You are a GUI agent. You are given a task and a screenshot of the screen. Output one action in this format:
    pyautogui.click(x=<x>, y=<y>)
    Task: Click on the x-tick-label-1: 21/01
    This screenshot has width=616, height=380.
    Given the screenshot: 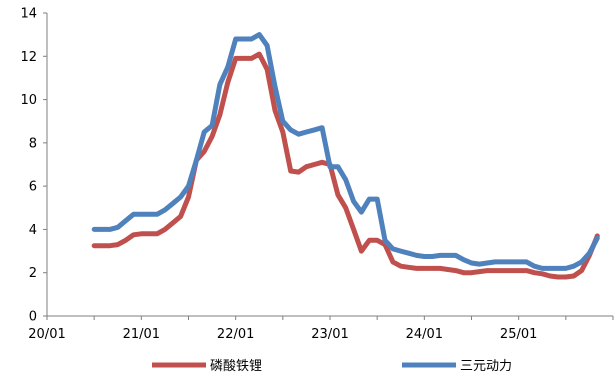 What is the action you would take?
    pyautogui.click(x=141, y=334)
    